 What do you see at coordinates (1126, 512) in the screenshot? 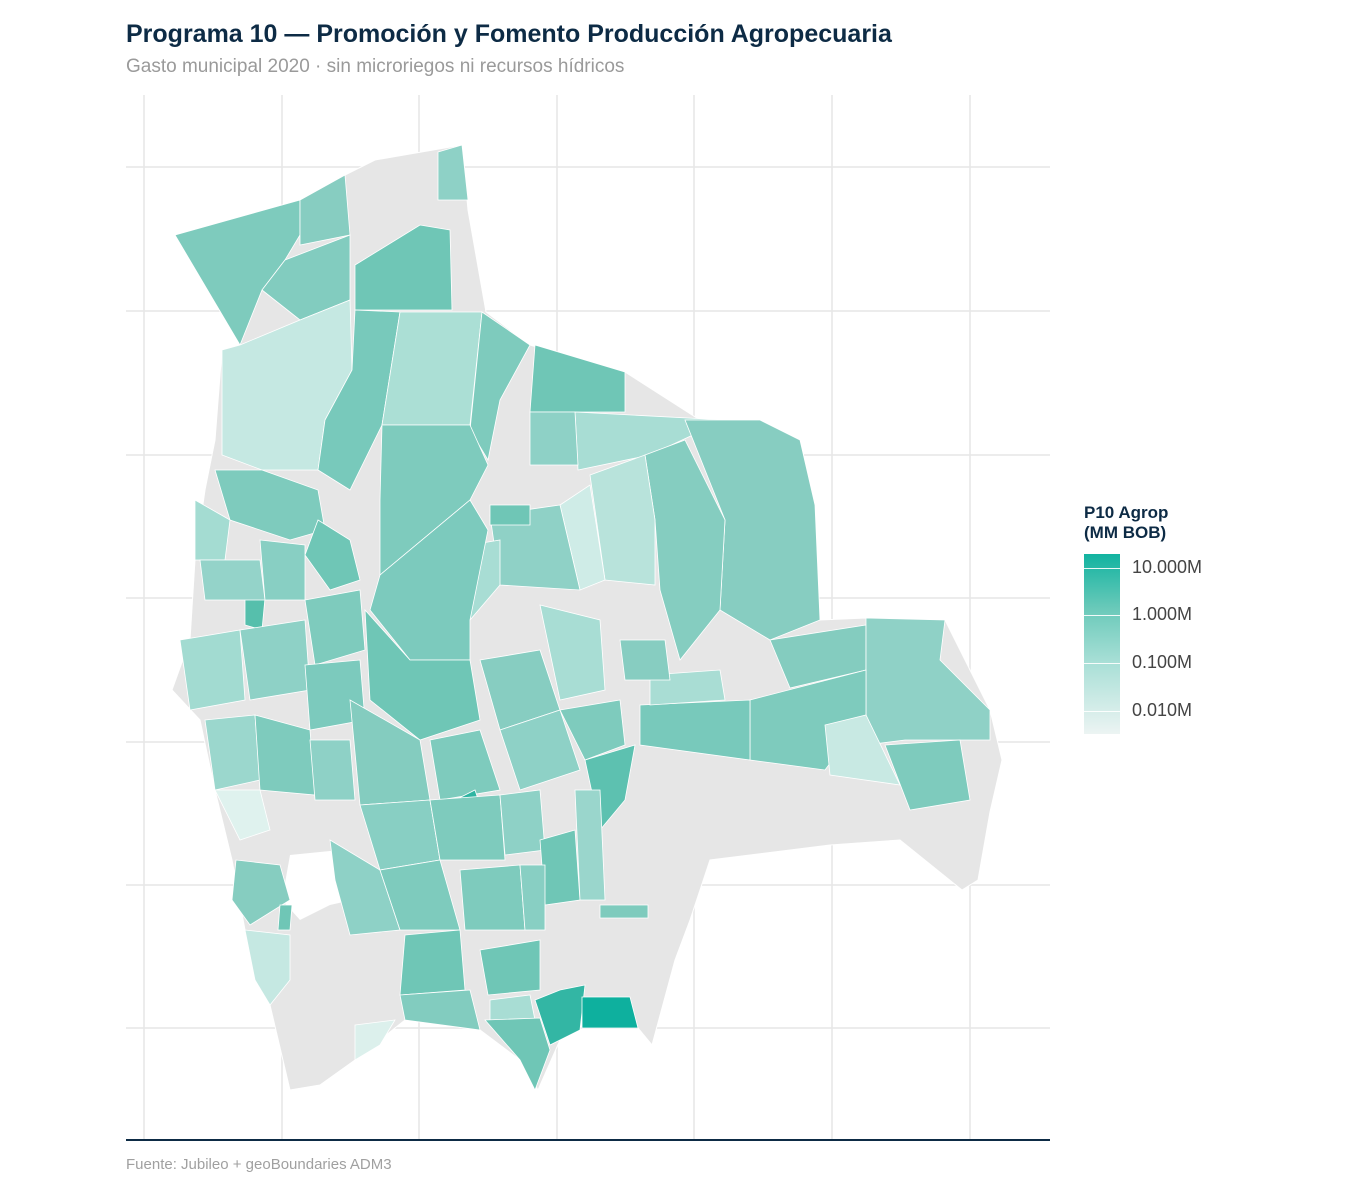
I see `legend-title-line1: P10 Agrop` at bounding box center [1126, 512].